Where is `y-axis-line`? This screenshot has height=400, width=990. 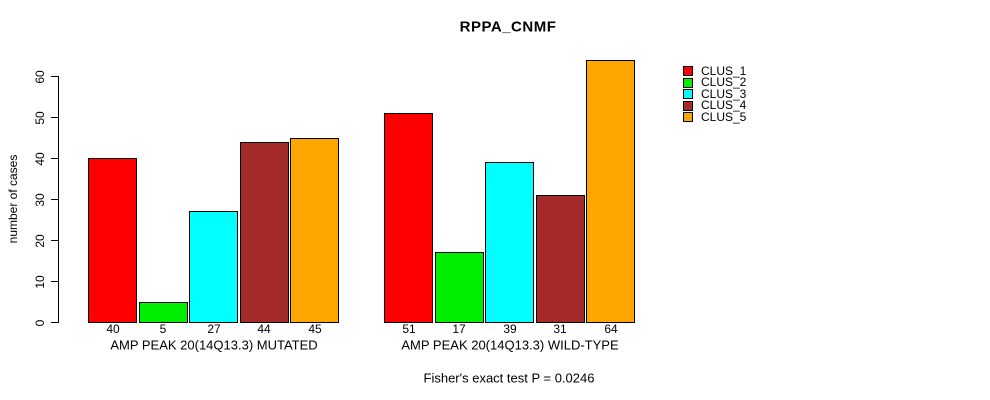
y-axis-line is located at coordinates (58, 199).